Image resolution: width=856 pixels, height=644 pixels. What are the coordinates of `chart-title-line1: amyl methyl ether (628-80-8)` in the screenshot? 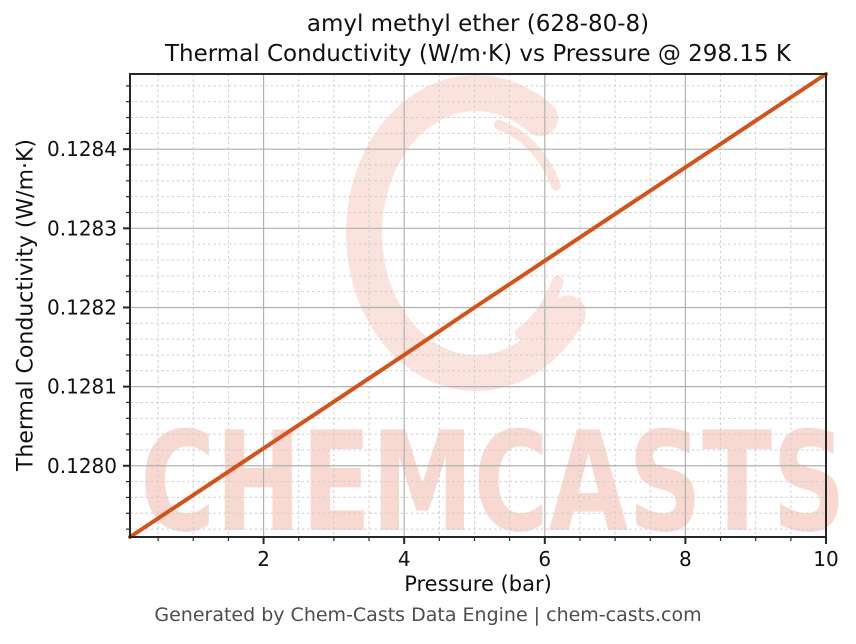 It's located at (478, 24).